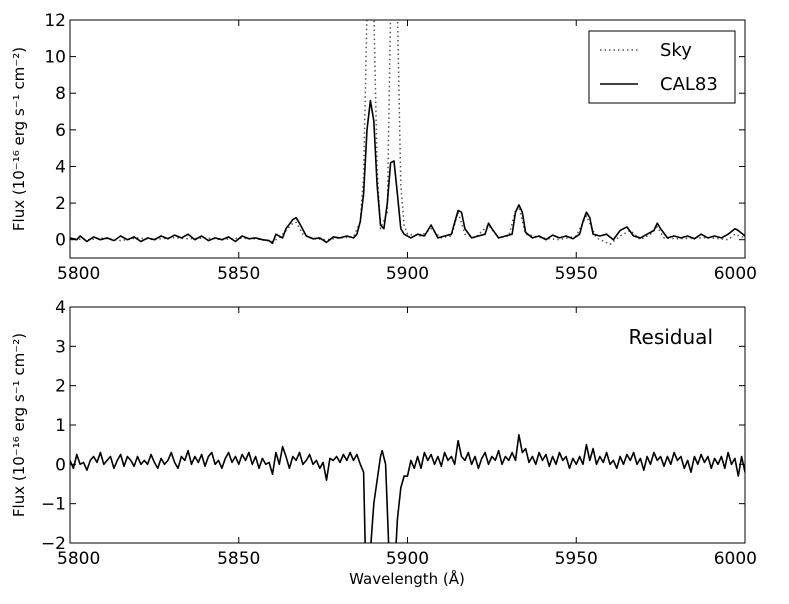 This screenshot has width=789, height=604. What do you see at coordinates (60, 347) in the screenshot?
I see `bottom-y-tick-label: 3` at bounding box center [60, 347].